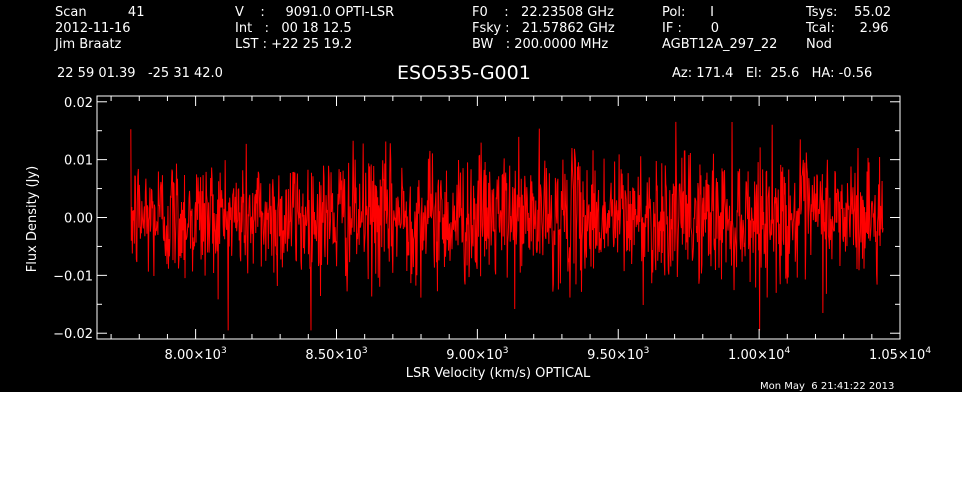 The height and width of the screenshot is (490, 962). What do you see at coordinates (688, 12) in the screenshot?
I see `header-polarization: Pol: I` at bounding box center [688, 12].